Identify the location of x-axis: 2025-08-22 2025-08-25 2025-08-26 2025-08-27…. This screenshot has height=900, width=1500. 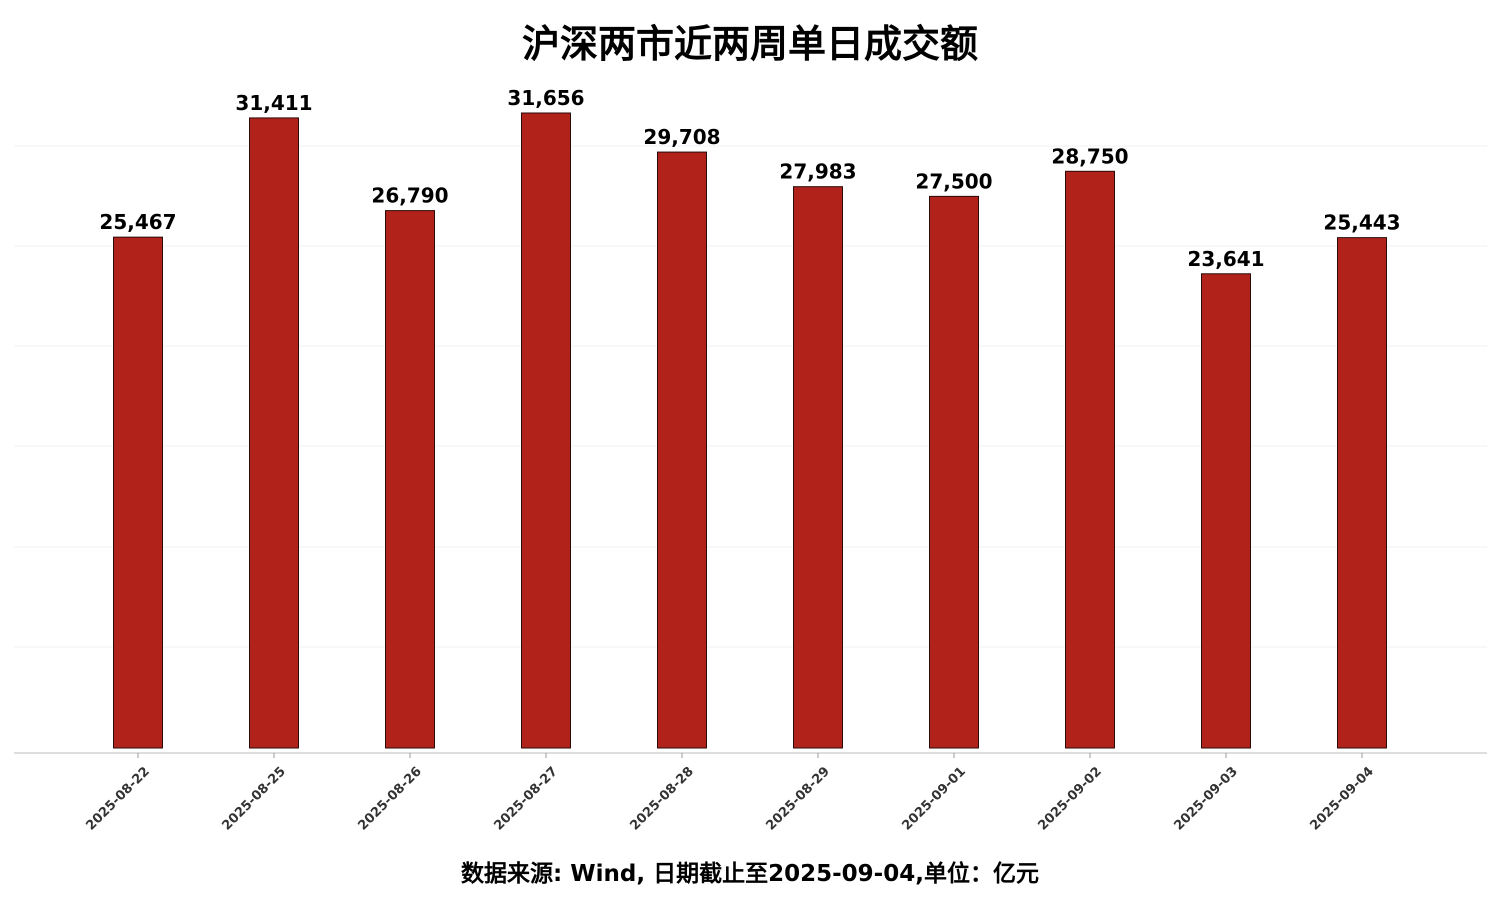
(730, 793).